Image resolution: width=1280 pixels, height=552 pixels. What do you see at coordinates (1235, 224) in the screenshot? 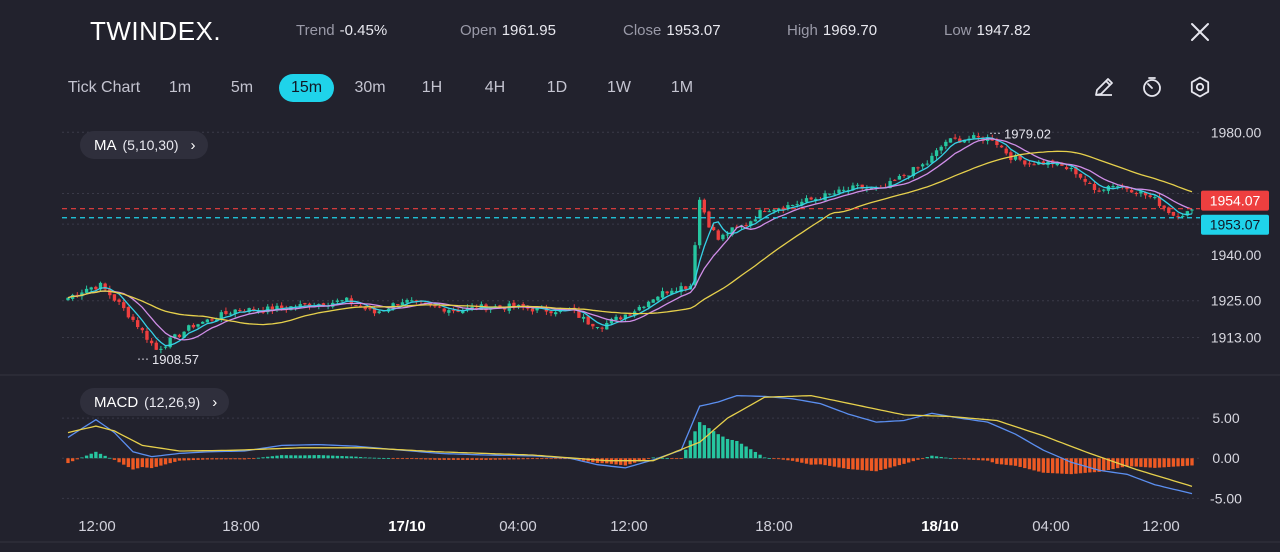
I see `close-price-tag-bg` at bounding box center [1235, 224].